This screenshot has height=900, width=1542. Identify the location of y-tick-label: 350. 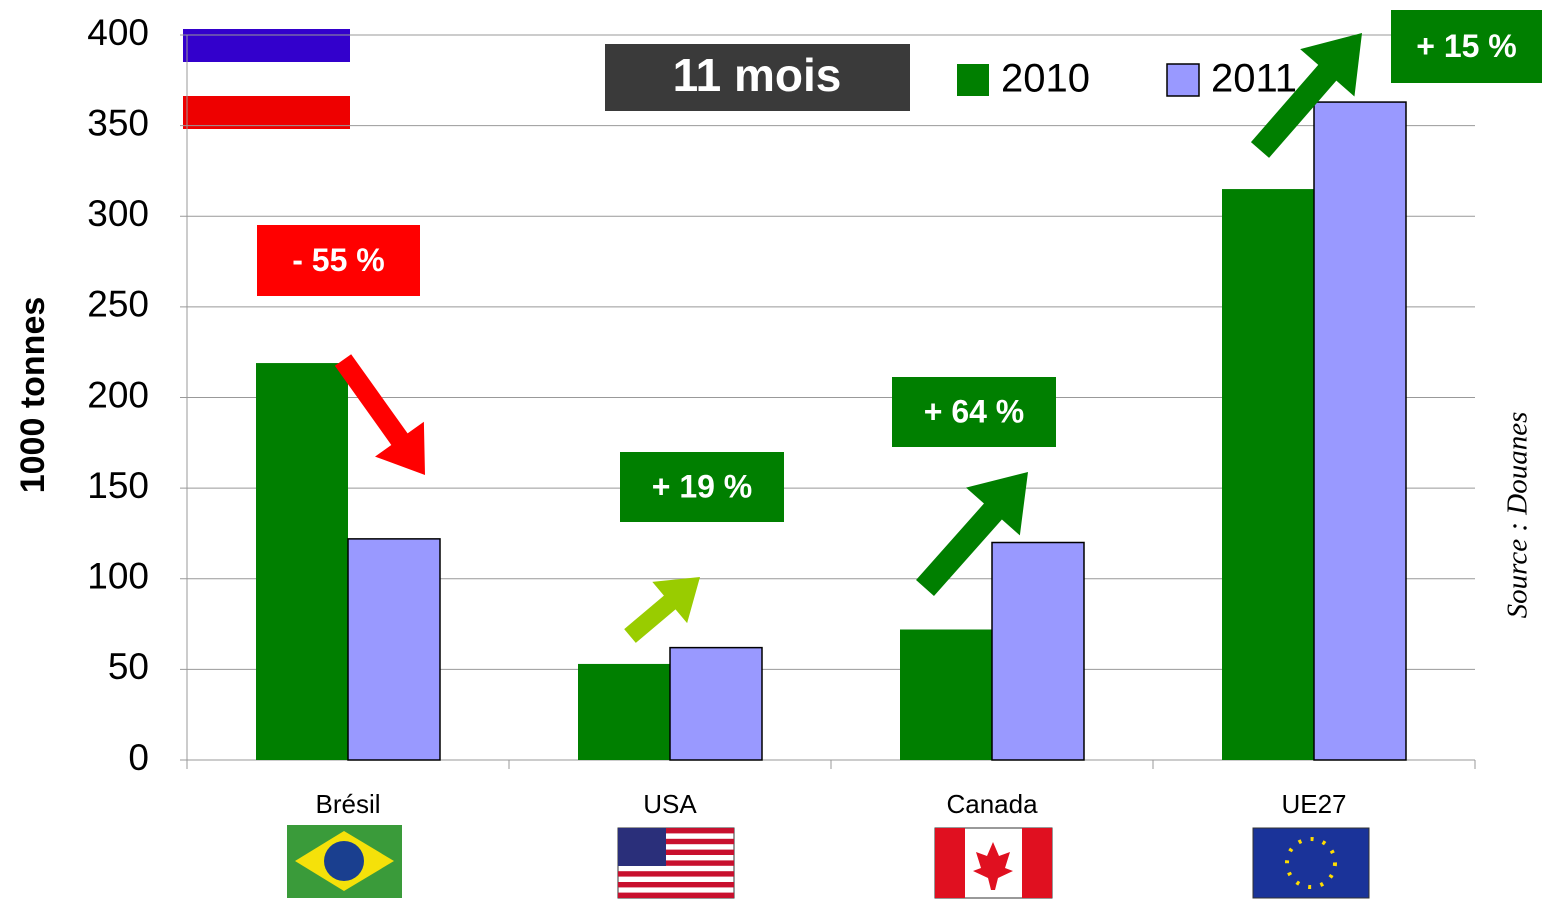
(118, 122).